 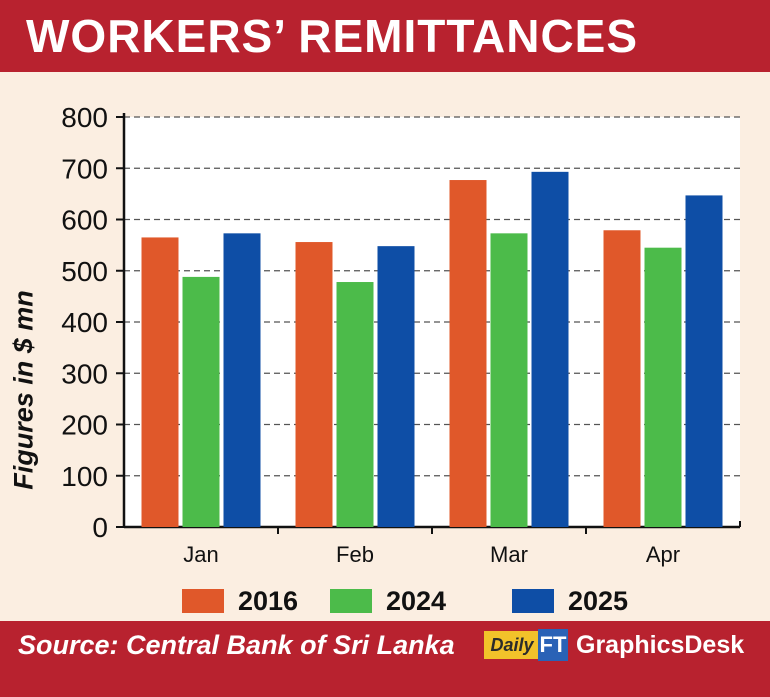 What do you see at coordinates (268, 601) in the screenshot?
I see `legend-label-2016: 2016` at bounding box center [268, 601].